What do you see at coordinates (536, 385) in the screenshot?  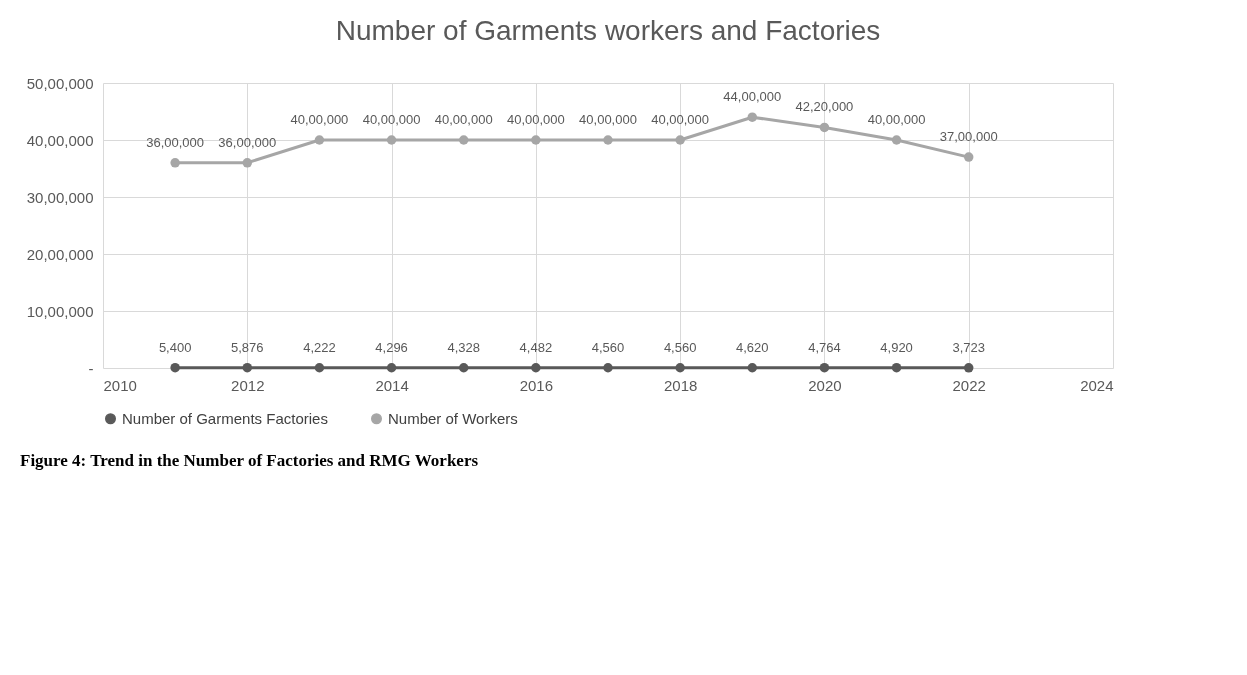 I see `x-tick-label: 2016` at bounding box center [536, 385].